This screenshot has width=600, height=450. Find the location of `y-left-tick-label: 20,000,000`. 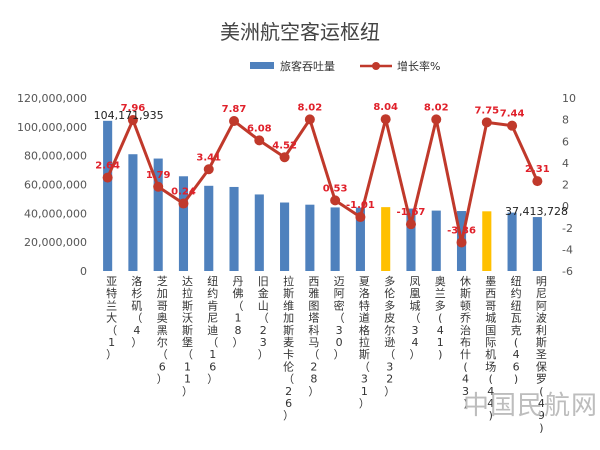

y-left-tick-label: 20,000,000 is located at coordinates (55, 242).